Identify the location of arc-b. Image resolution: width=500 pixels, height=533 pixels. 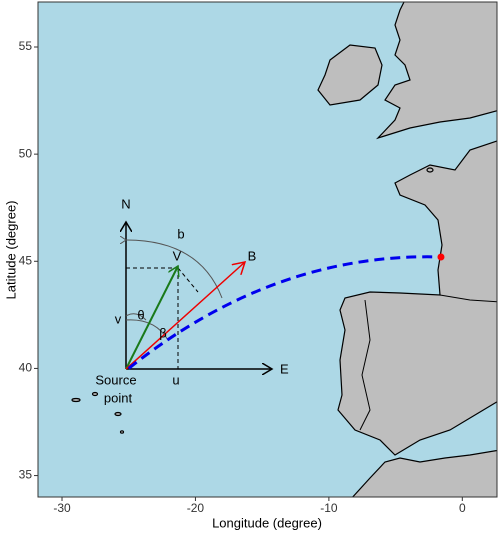
(174, 269).